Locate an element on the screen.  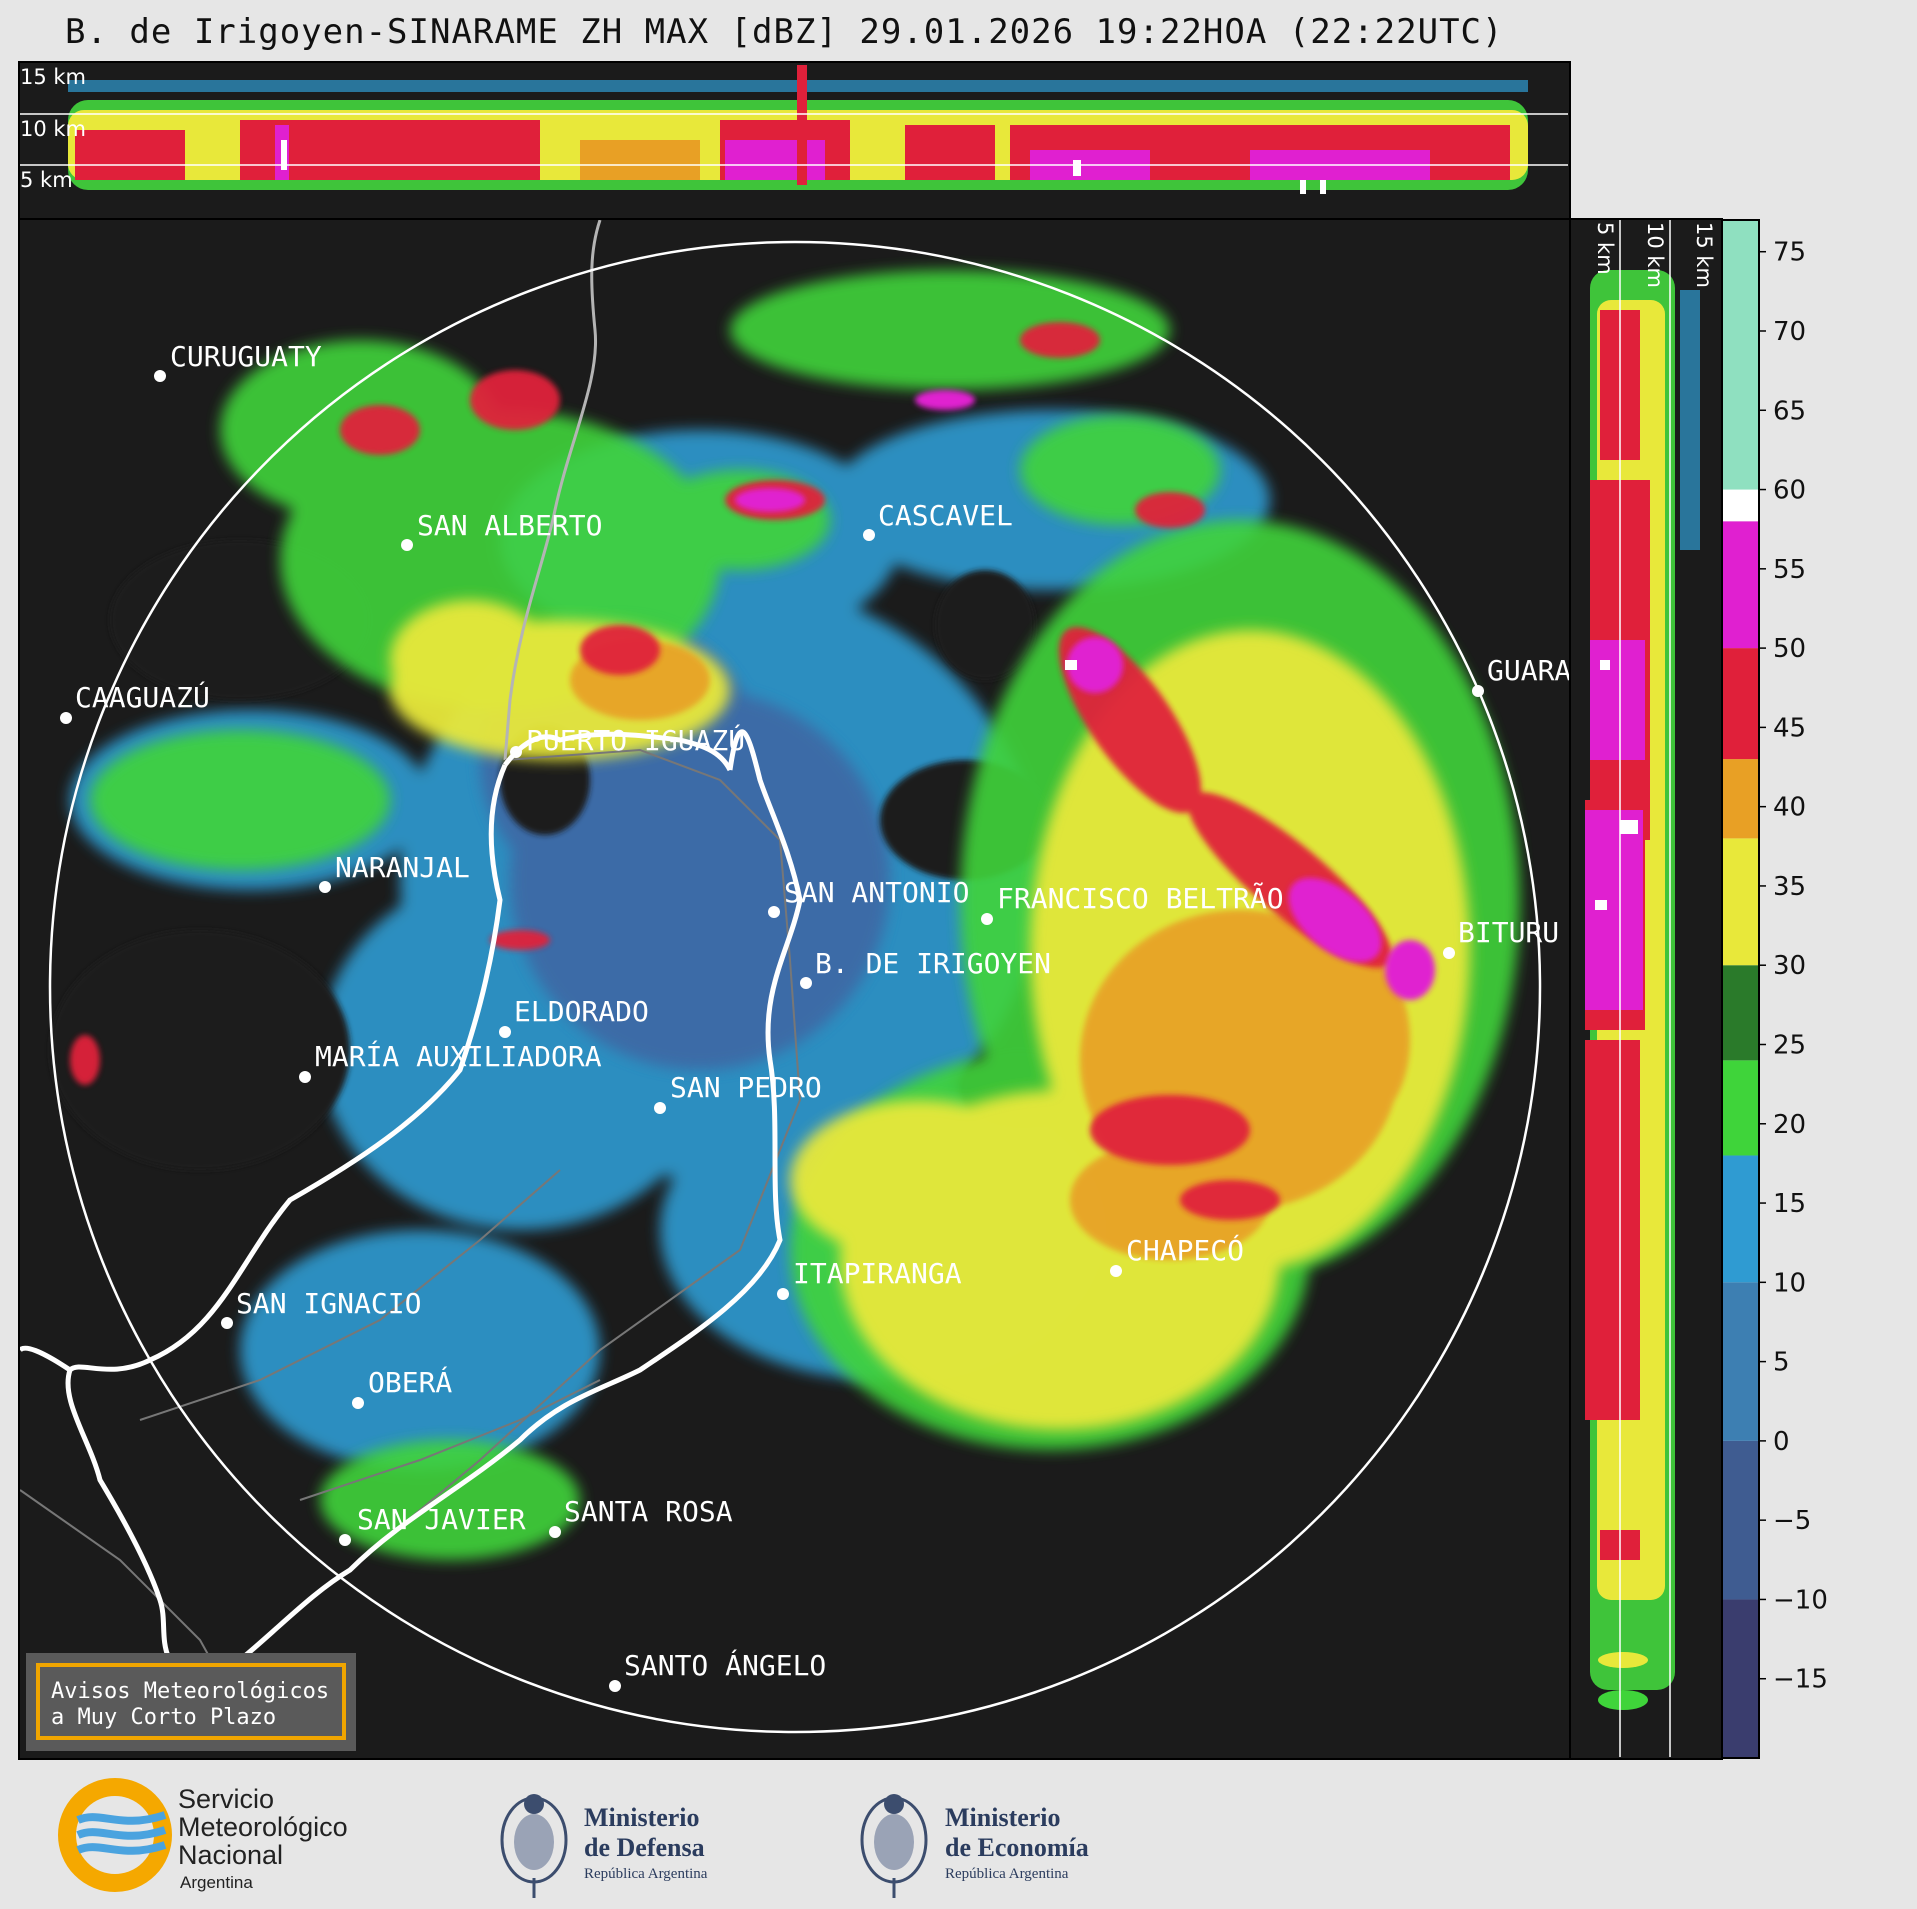
colorbar-tick-label: 45 is located at coordinates (1789, 728).